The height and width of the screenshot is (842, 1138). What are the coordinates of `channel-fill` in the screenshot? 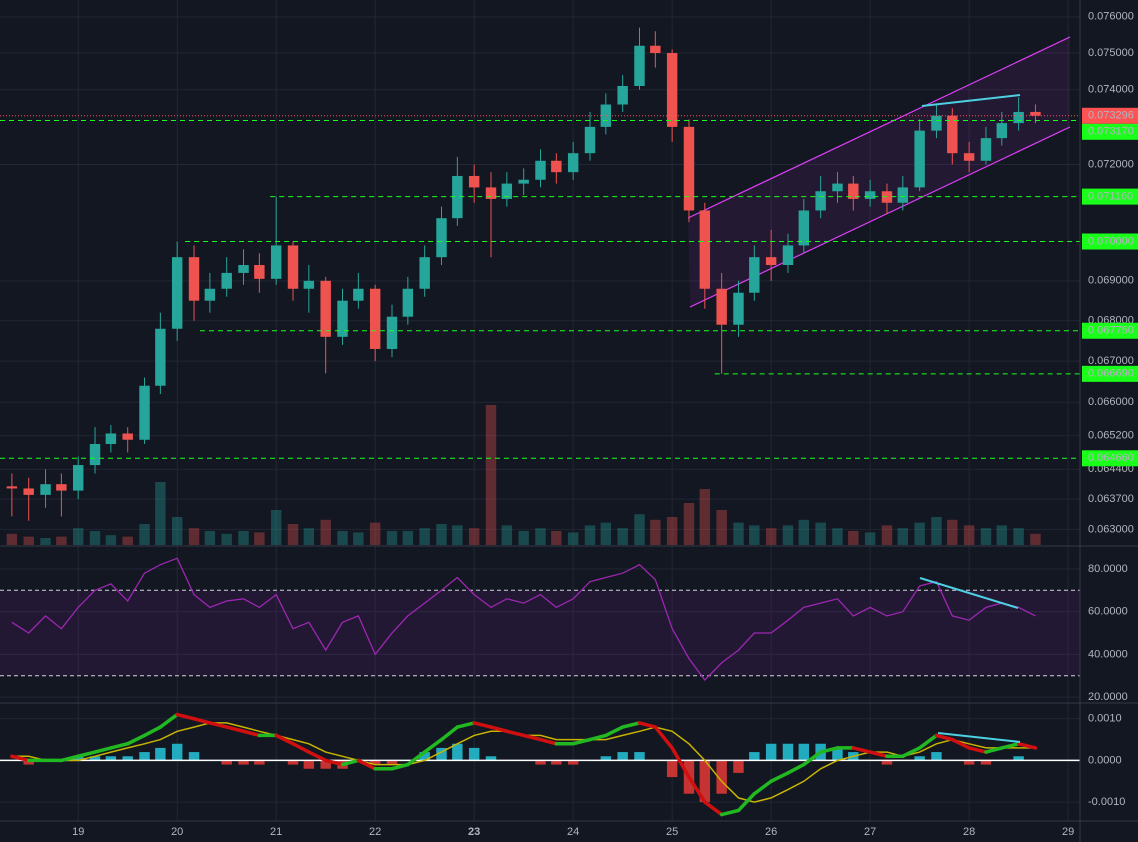 It's located at (879, 172).